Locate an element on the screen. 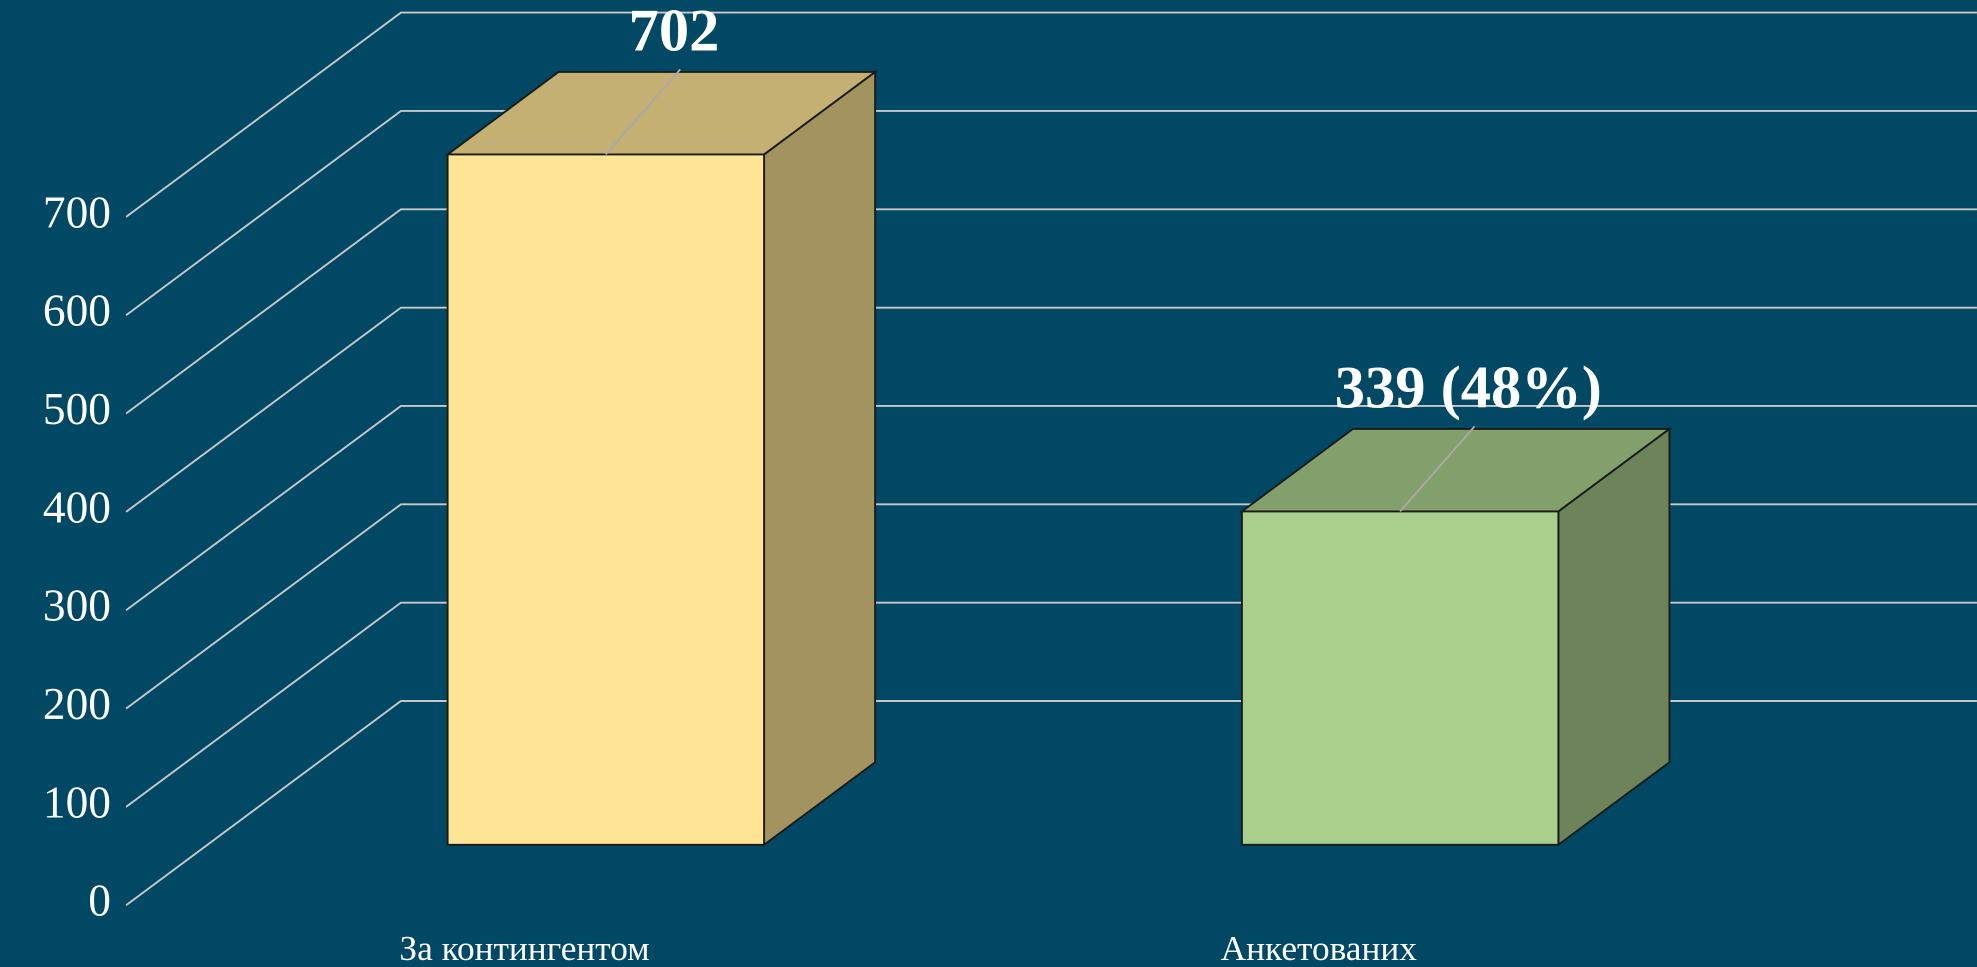 This screenshot has height=967, width=1977. y-tick-label: 500 is located at coordinates (77, 409).